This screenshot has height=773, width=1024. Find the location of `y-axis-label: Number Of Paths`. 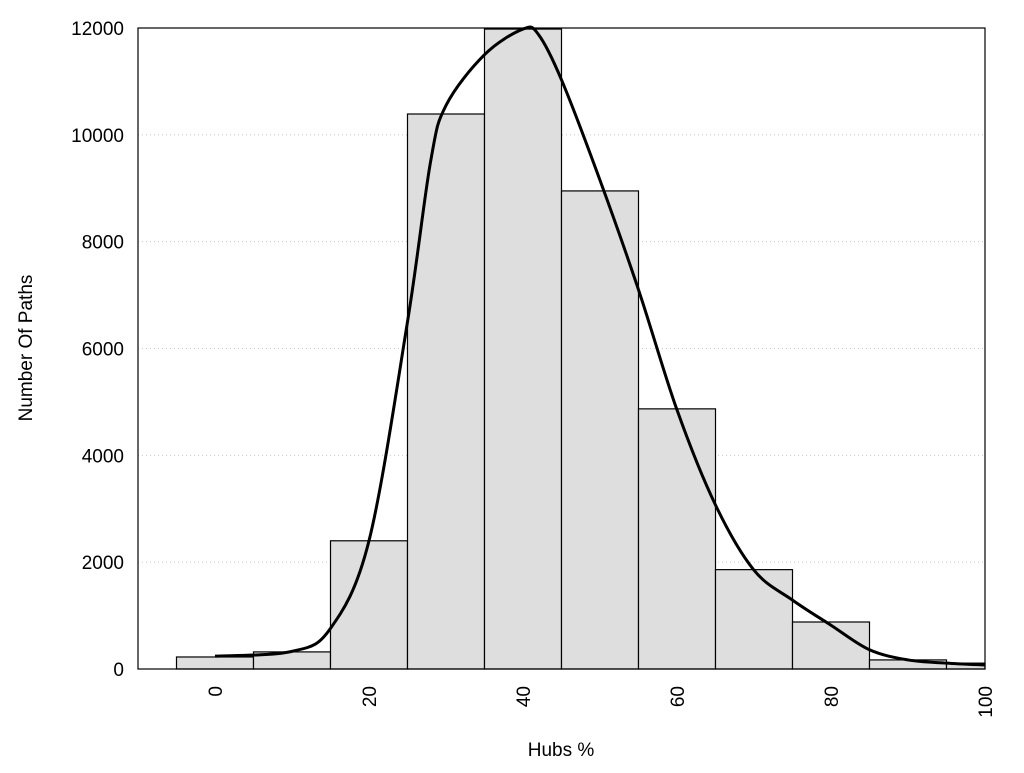

y-axis-label: Number Of Paths is located at coordinates (26, 348).